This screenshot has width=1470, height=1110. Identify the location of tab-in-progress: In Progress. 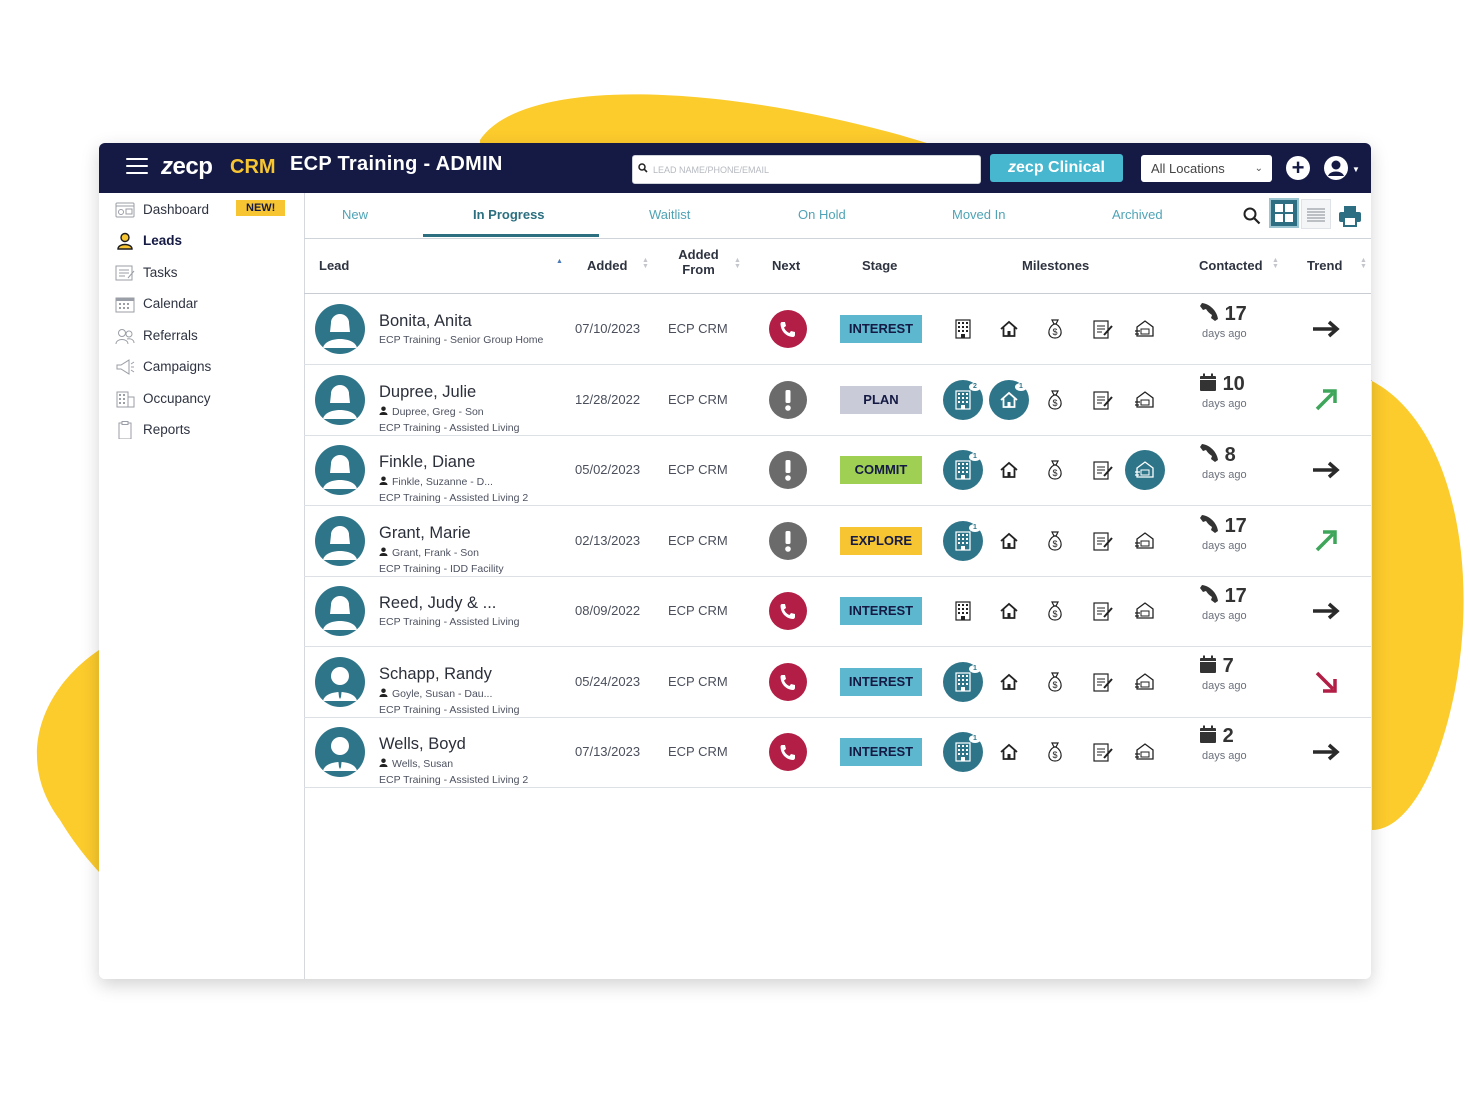
(509, 214).